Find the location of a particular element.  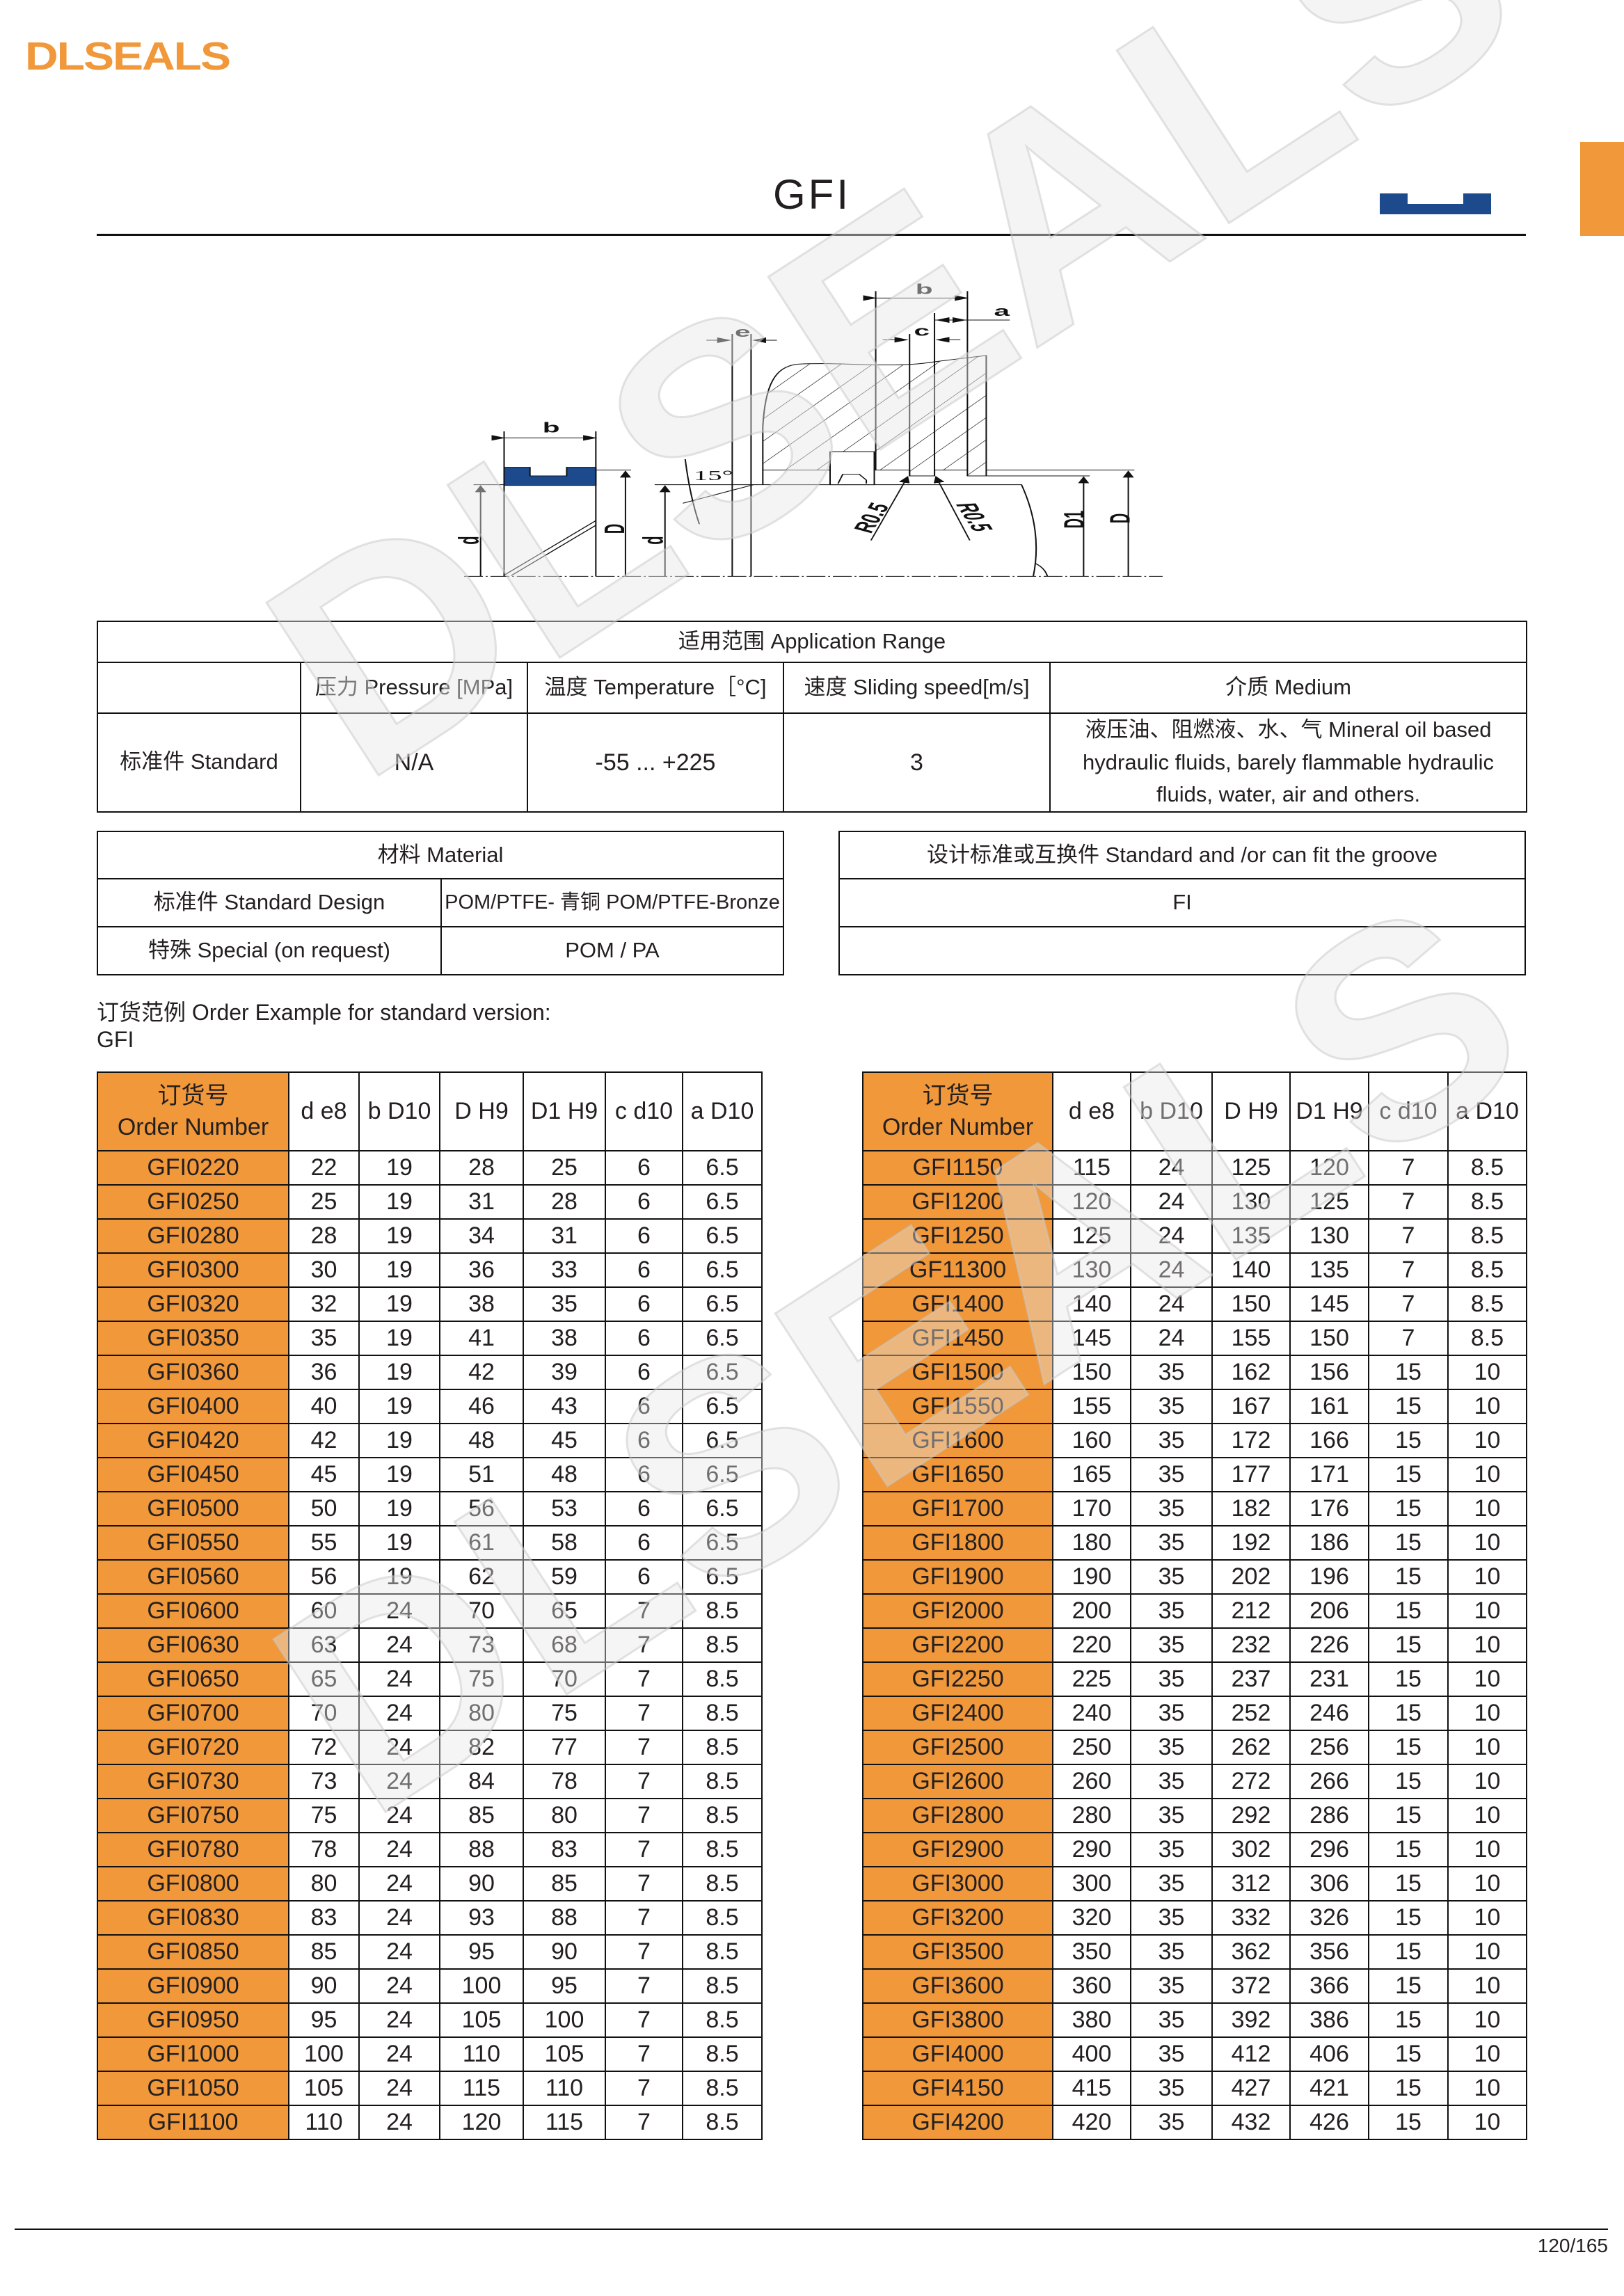

order-number-cell: GFI1550 is located at coordinates (957, 1406).